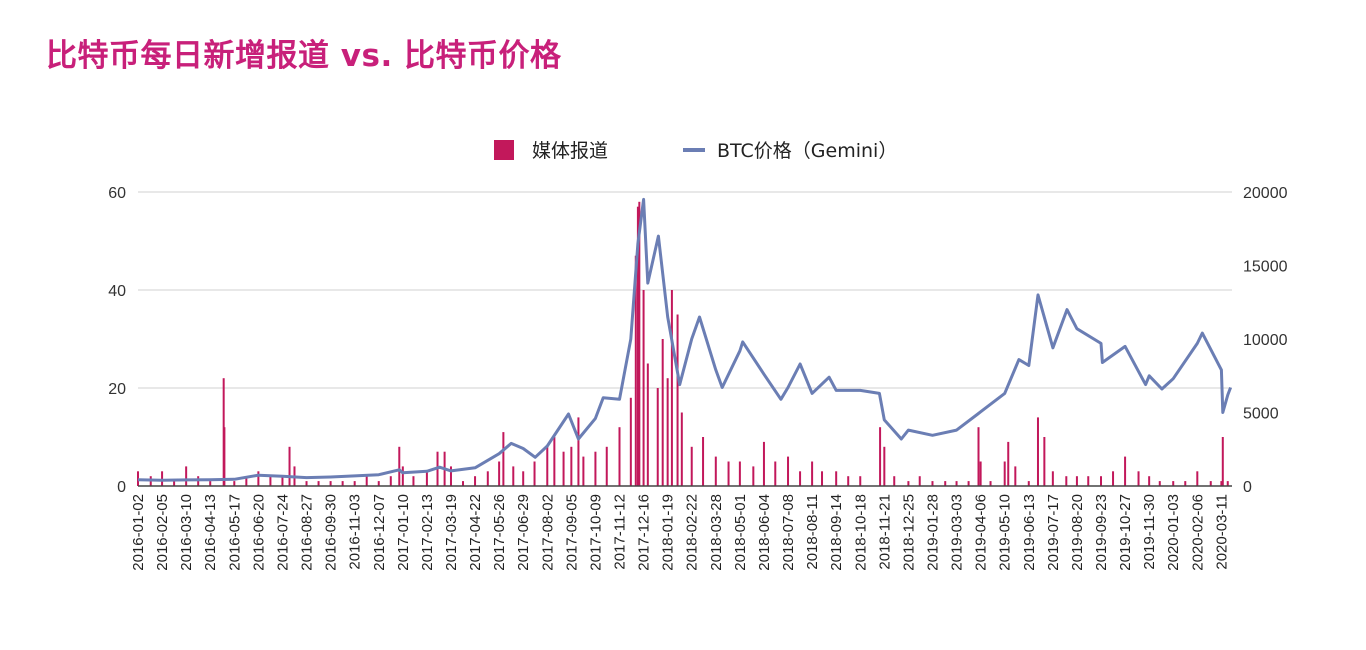  What do you see at coordinates (716, 532) in the screenshot?
I see `x-tick-label: 2018-03-28` at bounding box center [716, 532].